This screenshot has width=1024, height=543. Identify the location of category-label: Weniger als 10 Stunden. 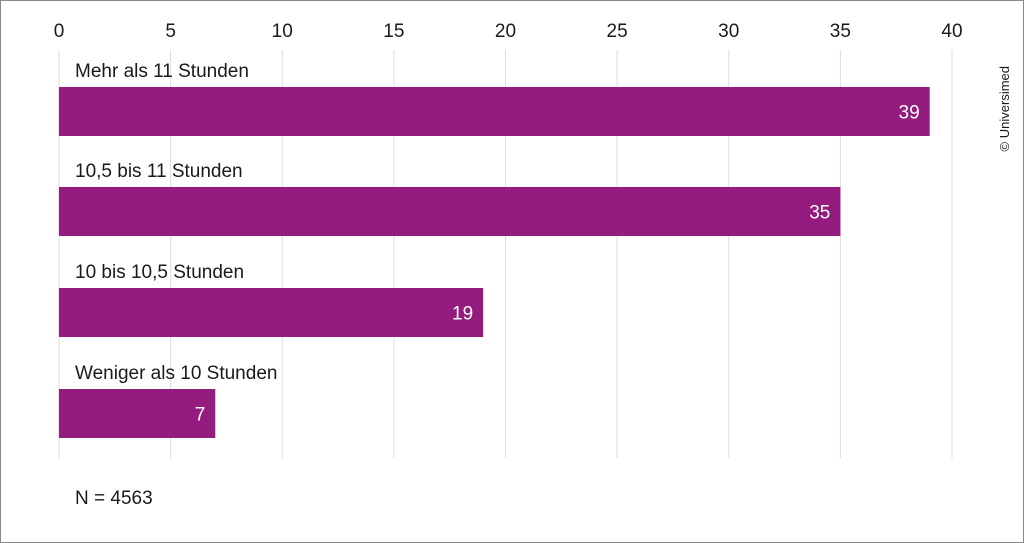
(176, 373).